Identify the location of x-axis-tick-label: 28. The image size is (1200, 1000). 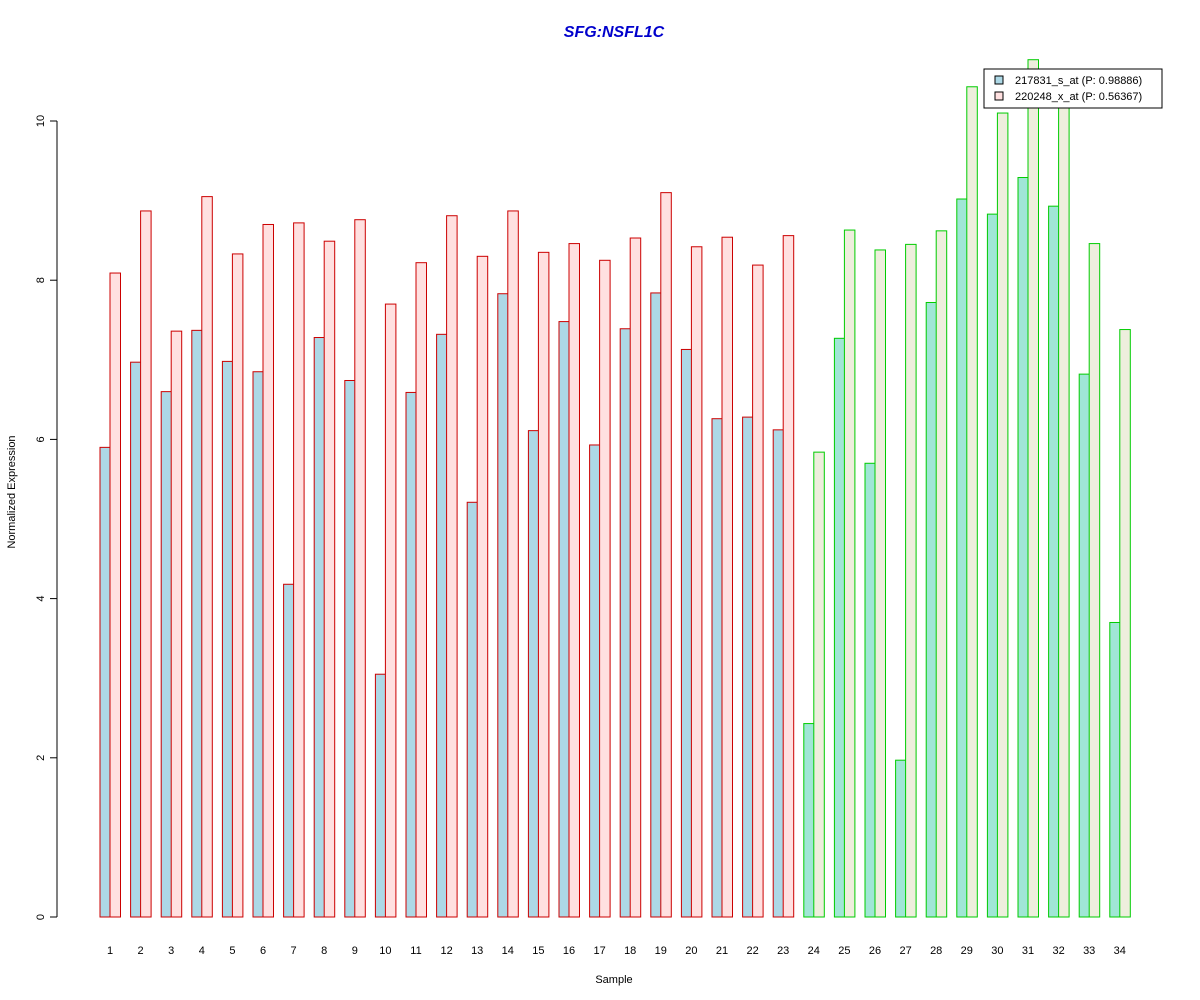
(936, 951).